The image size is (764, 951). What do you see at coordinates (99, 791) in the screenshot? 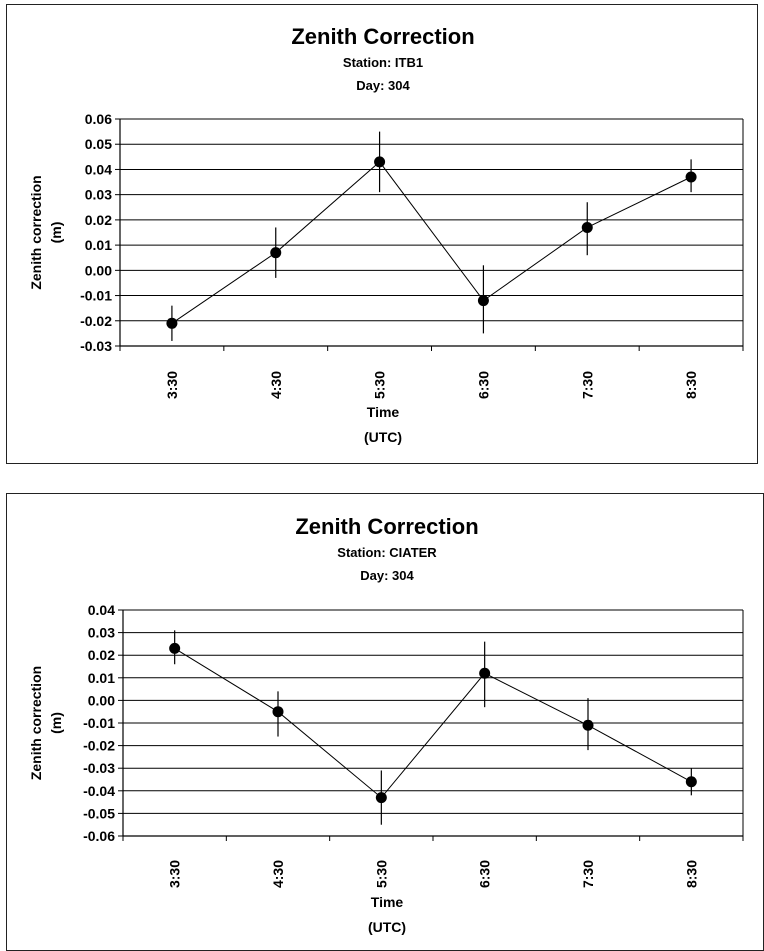
I see `y-tick-label: -0.04` at bounding box center [99, 791].